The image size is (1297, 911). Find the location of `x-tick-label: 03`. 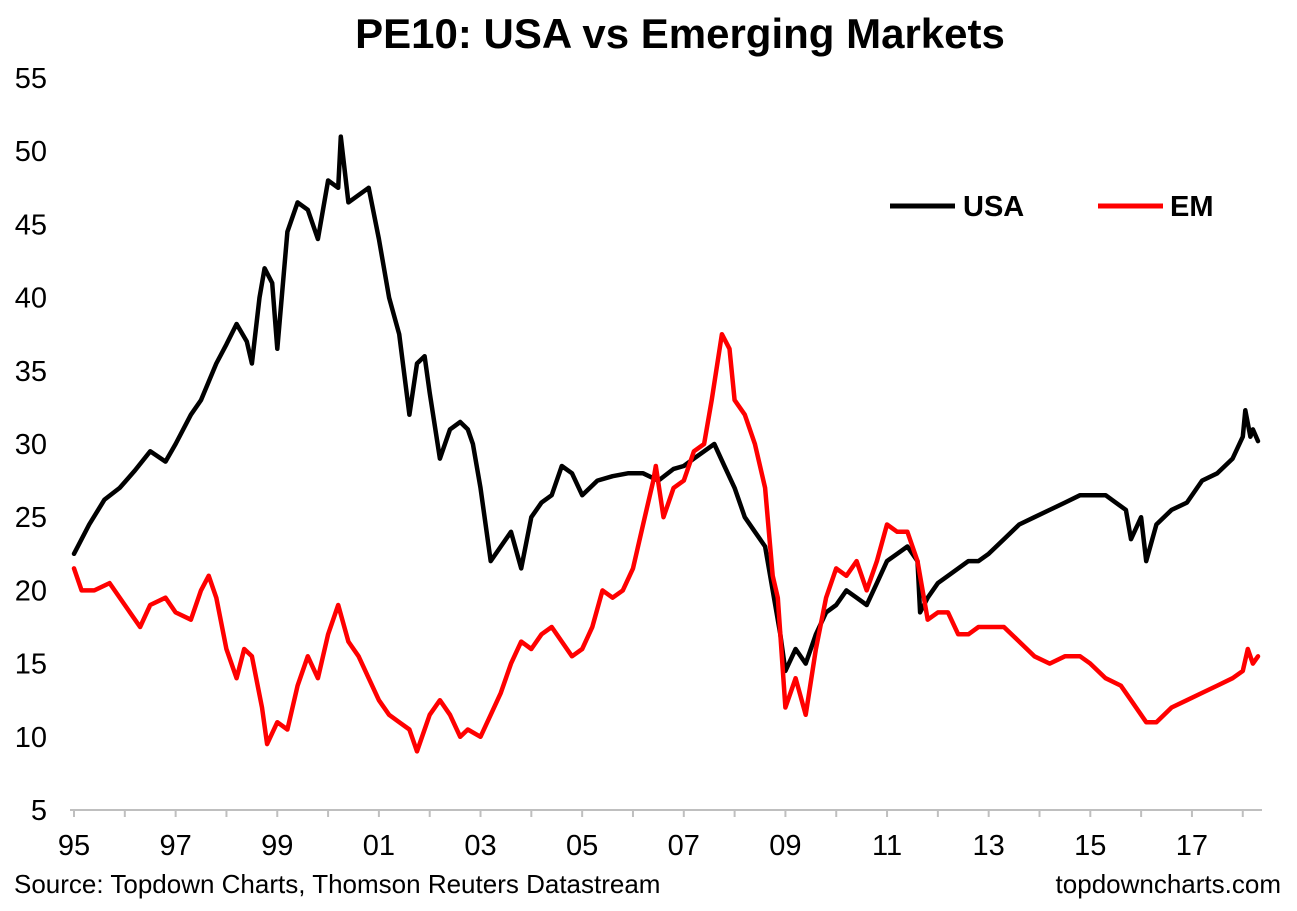

x-tick-label: 03 is located at coordinates (480, 846).